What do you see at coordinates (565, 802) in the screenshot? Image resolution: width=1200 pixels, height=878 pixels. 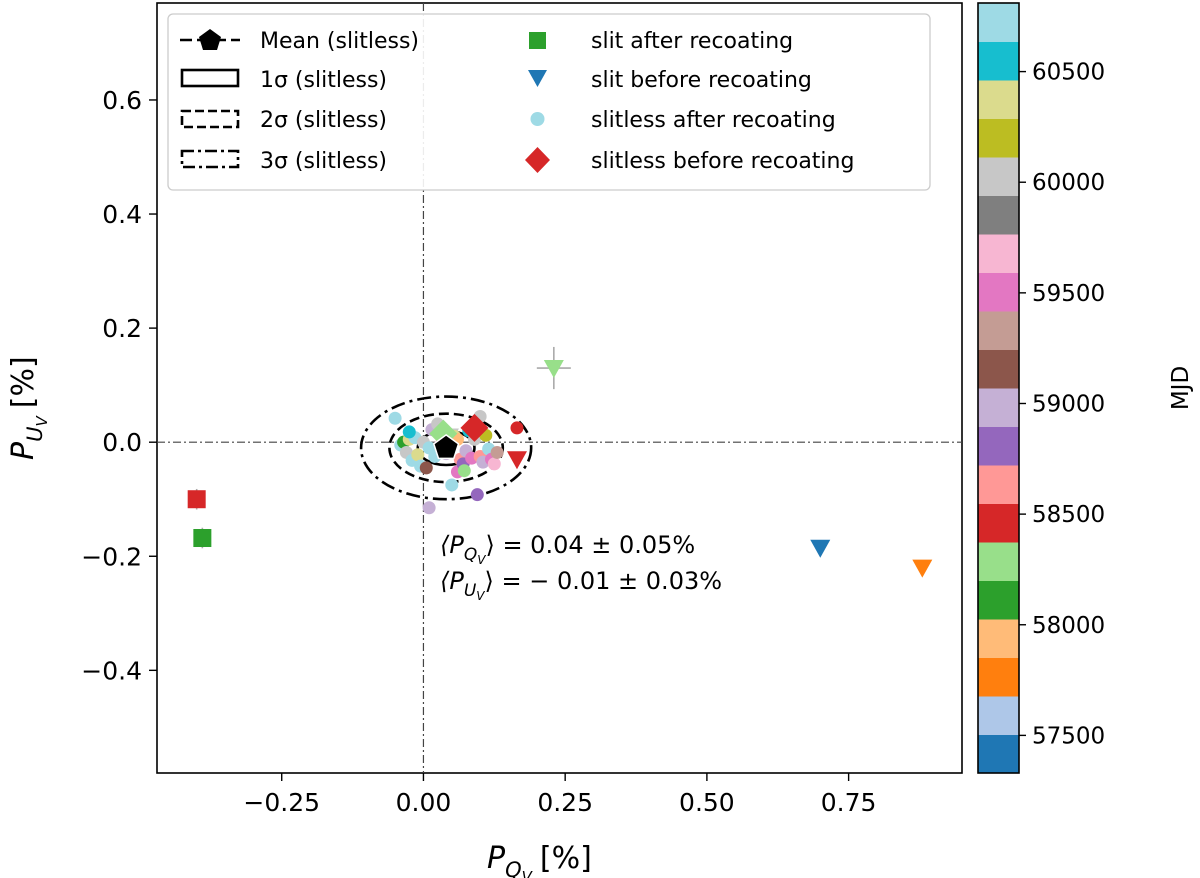 I see `x-tick-label: 0.25` at bounding box center [565, 802].